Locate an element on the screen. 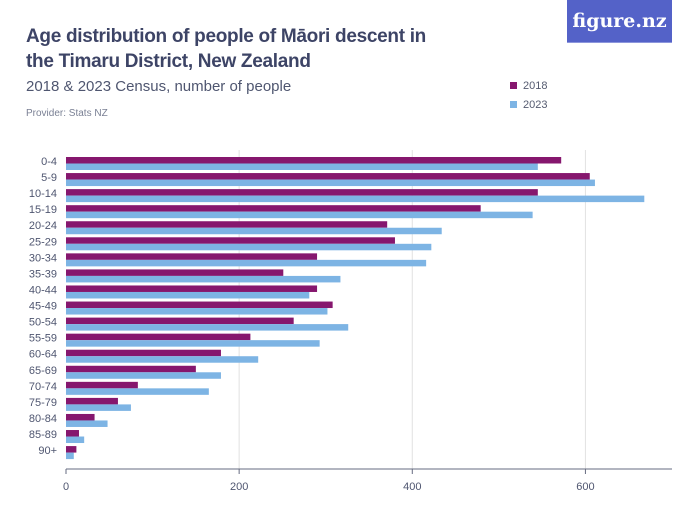 The width and height of the screenshot is (700, 525). y-tick-label: 80-84 is located at coordinates (43, 419).